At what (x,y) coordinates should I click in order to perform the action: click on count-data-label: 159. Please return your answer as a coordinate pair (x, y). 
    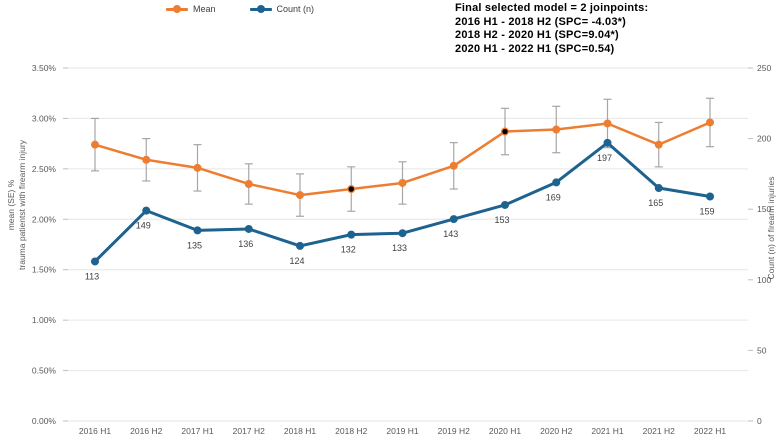
    Looking at the image, I should click on (706, 211).